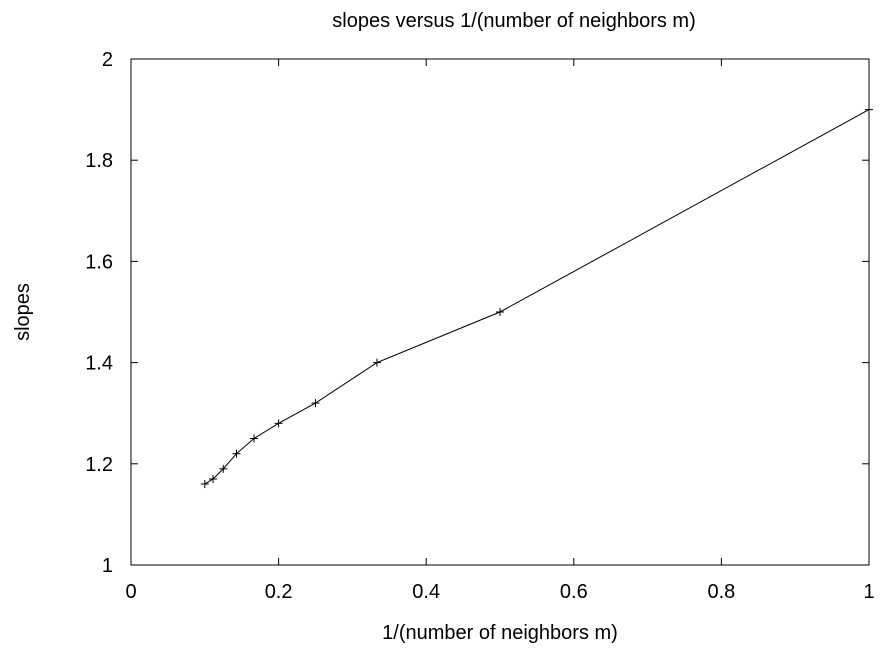 This screenshot has width=896, height=649. Describe the element at coordinates (426, 592) in the screenshot. I see `x-tick-label: 0.4` at that location.